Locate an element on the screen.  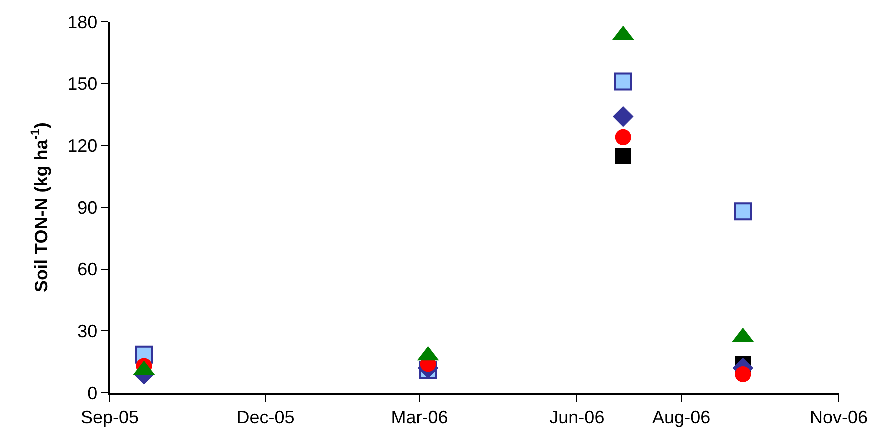
y-tick-label: 180 is located at coordinates (83, 22).